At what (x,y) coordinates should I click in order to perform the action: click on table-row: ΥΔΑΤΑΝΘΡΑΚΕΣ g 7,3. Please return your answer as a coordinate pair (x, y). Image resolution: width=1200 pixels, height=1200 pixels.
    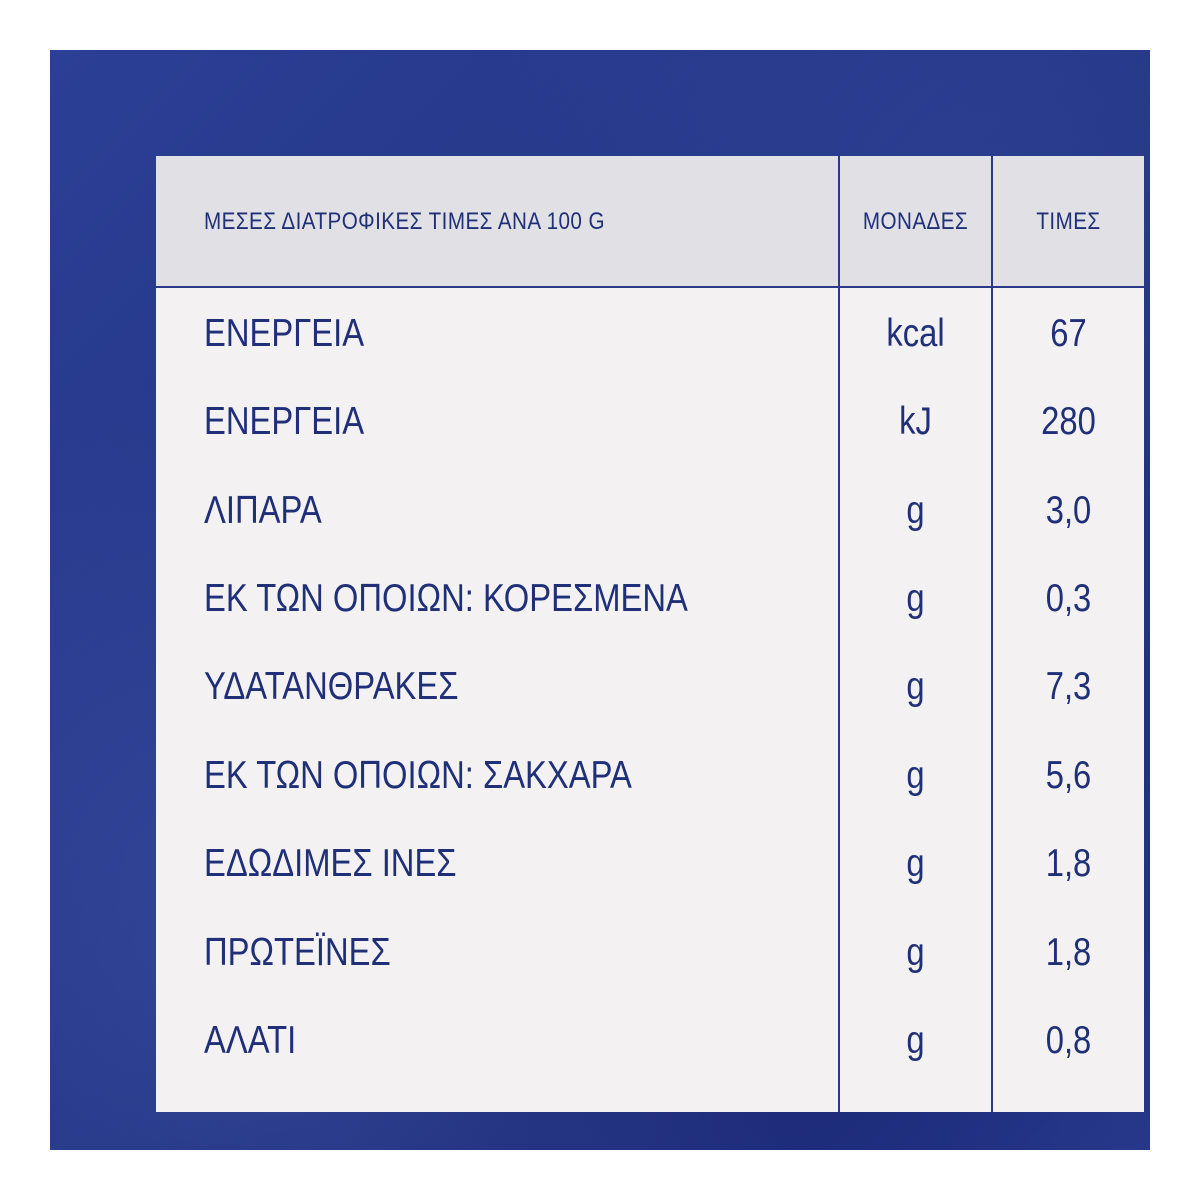
    Looking at the image, I should click on (650, 687).